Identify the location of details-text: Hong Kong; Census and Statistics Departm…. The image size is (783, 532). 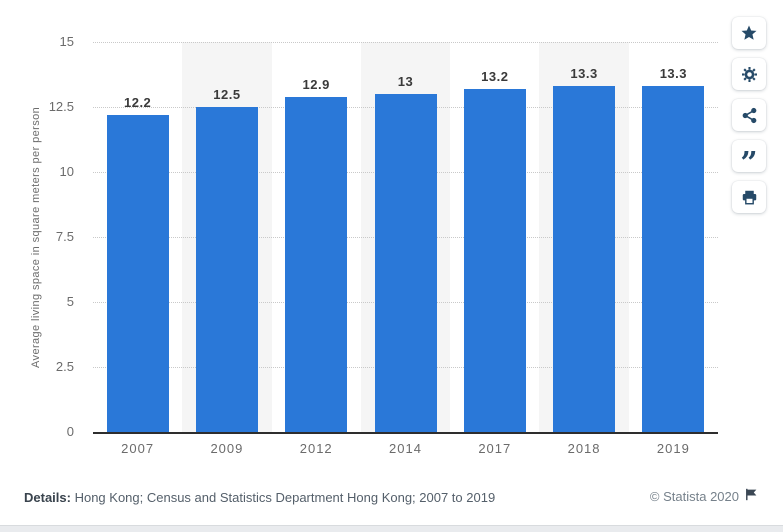
(283, 497).